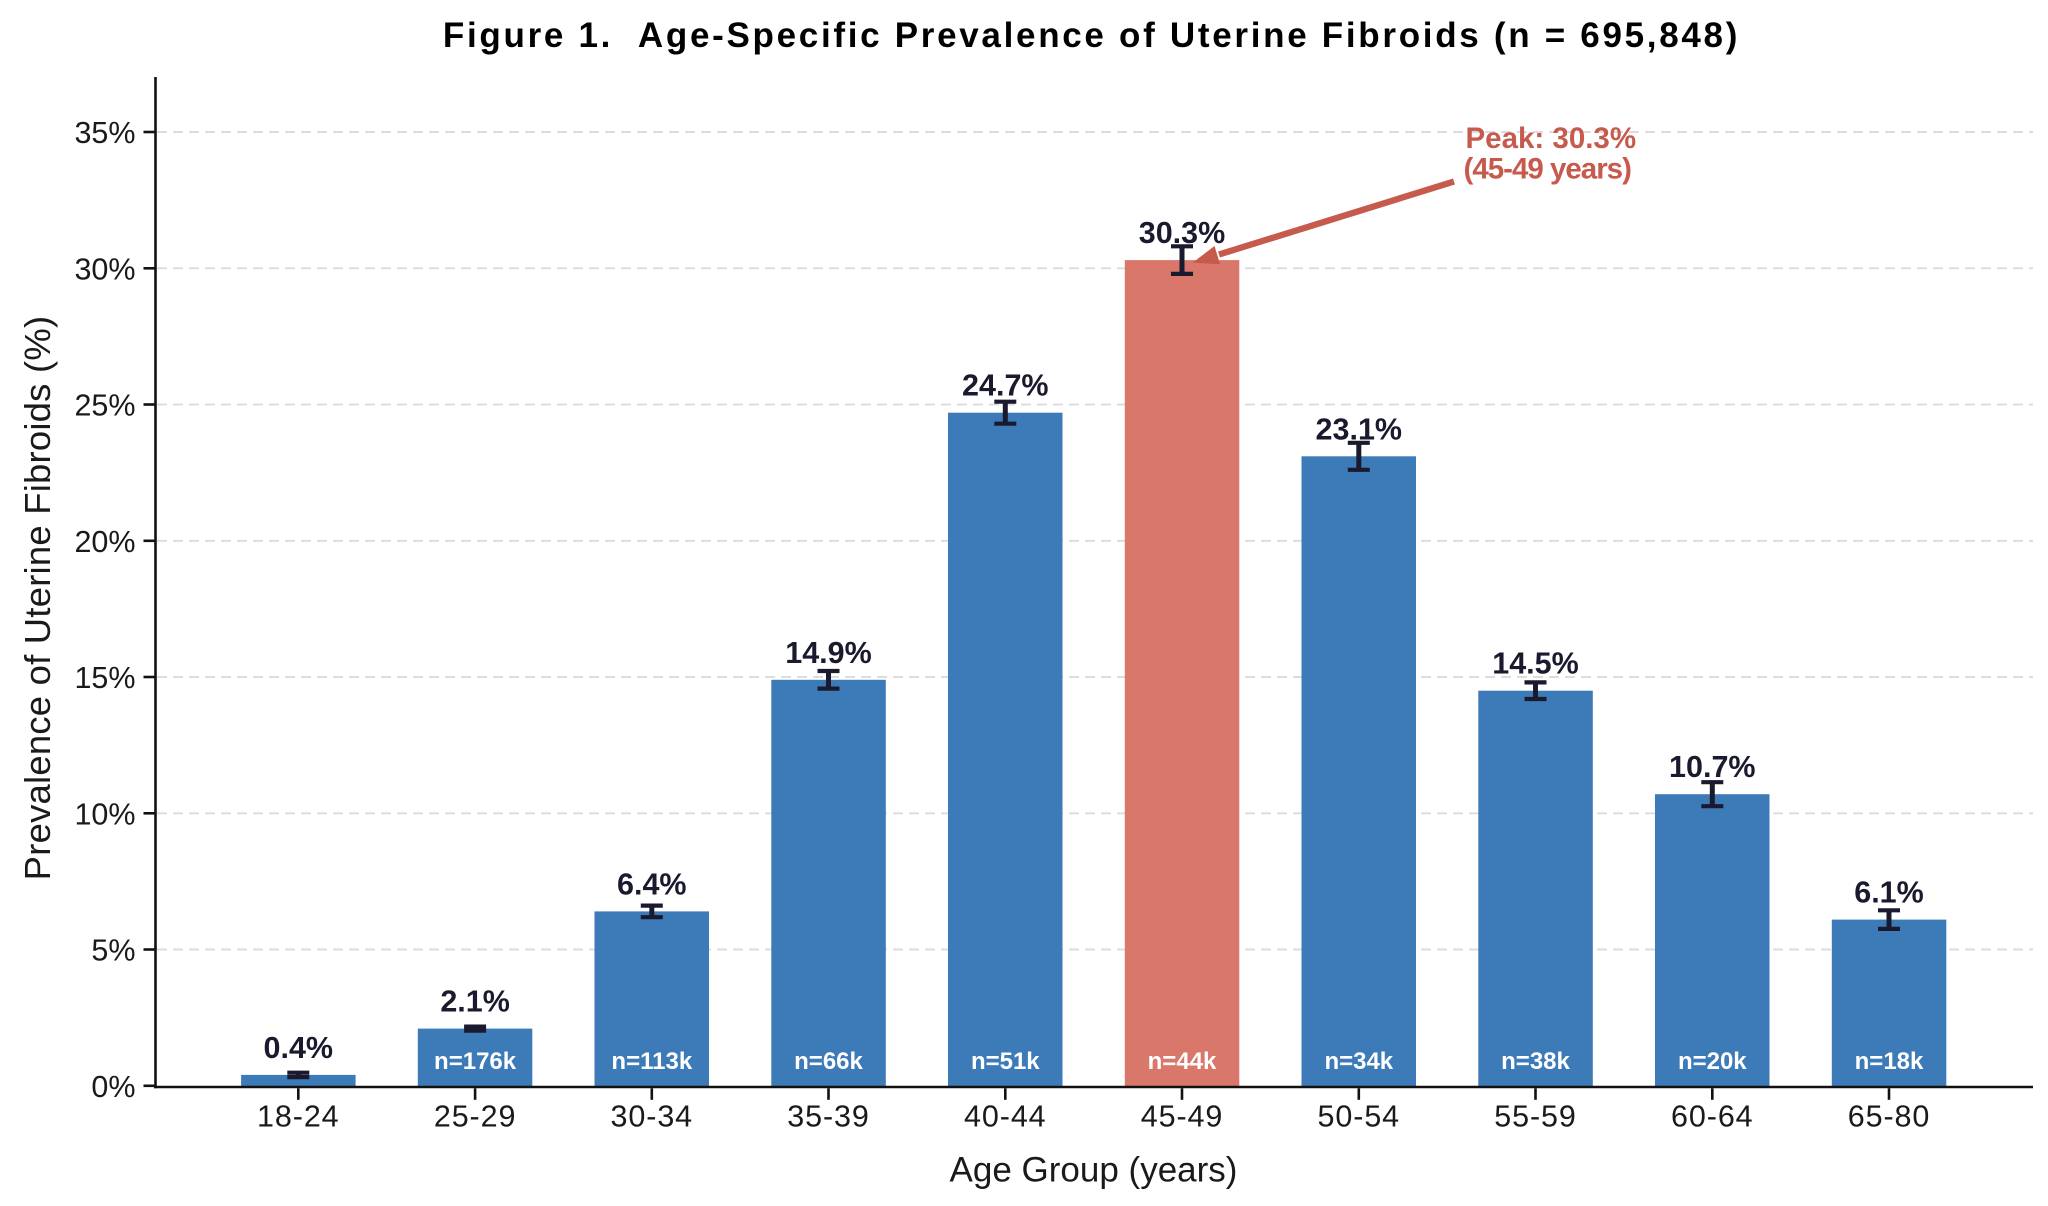  I want to click on svg-text: (45-49 years), so click(1548, 169).